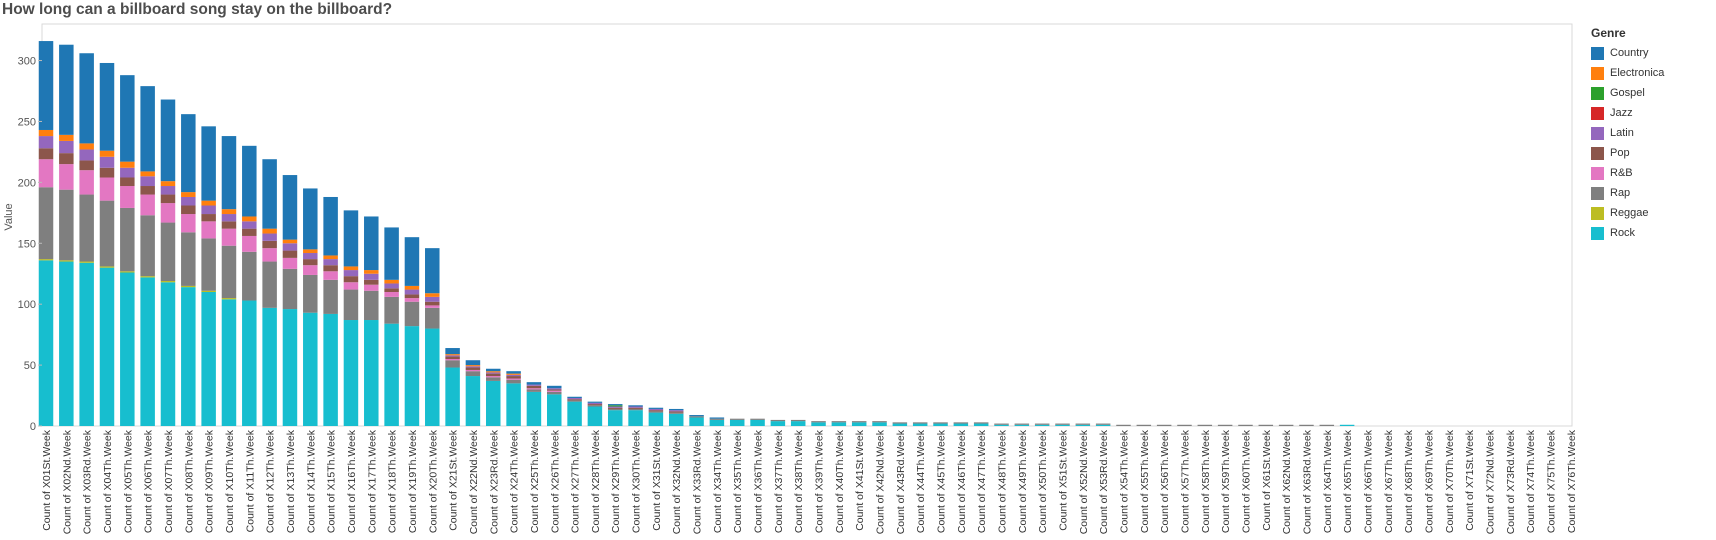 Image resolution: width=1716 pixels, height=540 pixels. What do you see at coordinates (677, 481) in the screenshot?
I see `x-category-label: Count of X32Nd.Week` at bounding box center [677, 481].